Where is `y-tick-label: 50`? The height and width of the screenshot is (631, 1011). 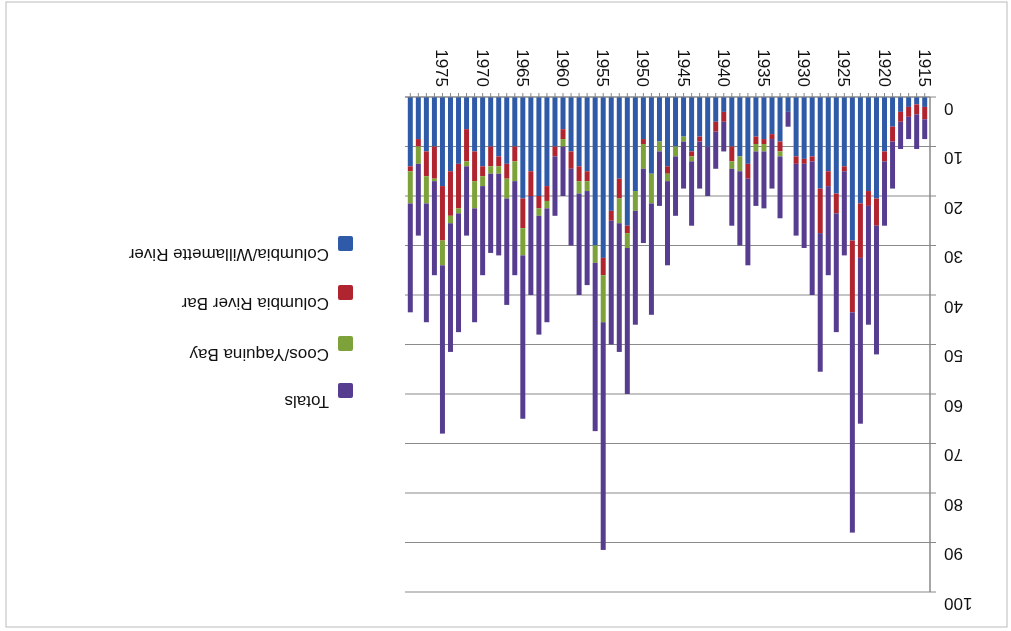 y-tick-label: 50 is located at coordinates (953, 356).